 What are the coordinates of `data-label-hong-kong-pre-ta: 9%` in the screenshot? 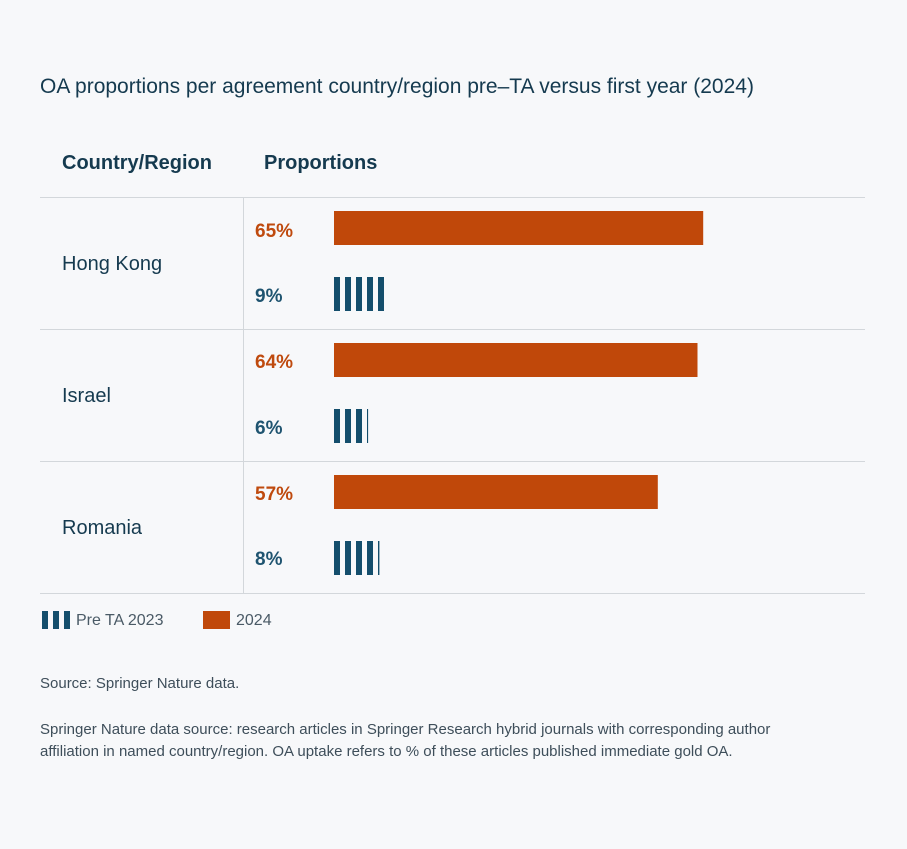 It's located at (269, 296).